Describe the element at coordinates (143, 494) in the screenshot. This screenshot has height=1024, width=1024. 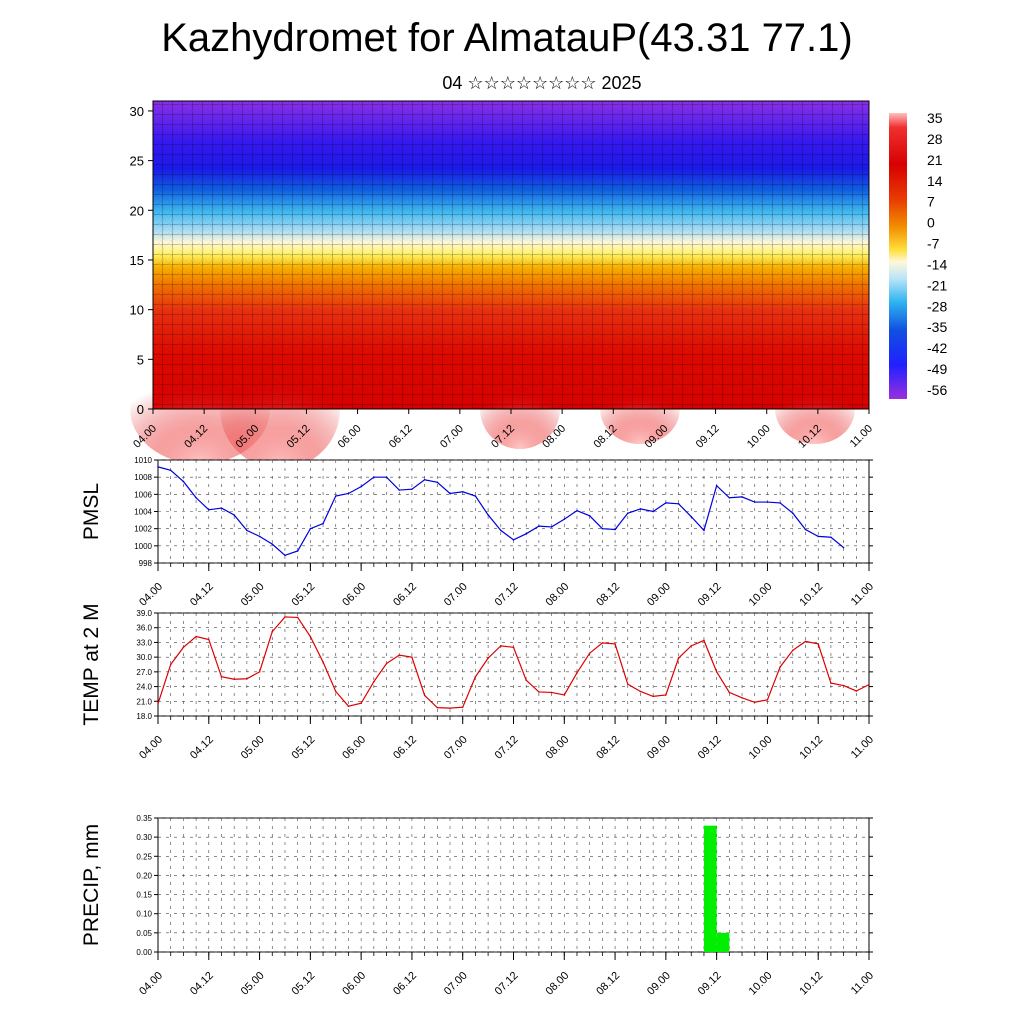
I see `pmsl-ytick-label-4: 1006` at that location.